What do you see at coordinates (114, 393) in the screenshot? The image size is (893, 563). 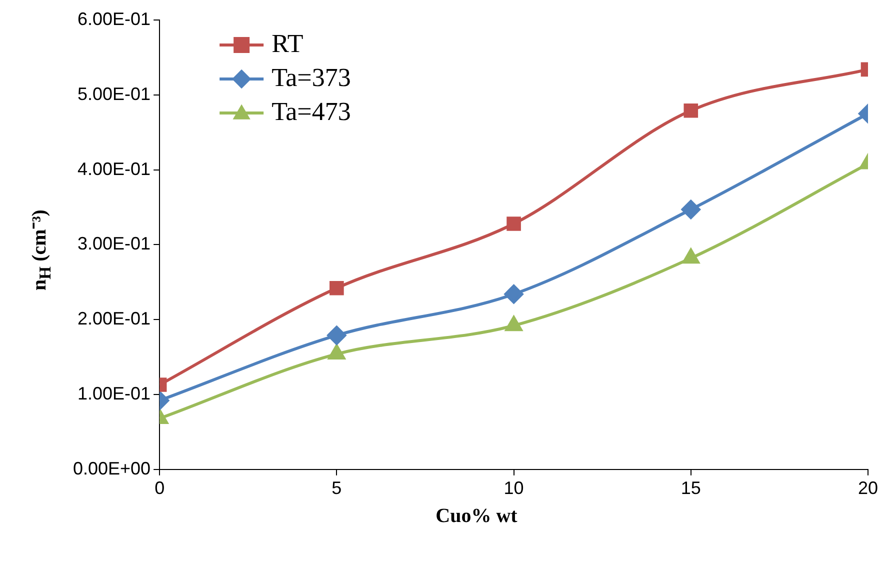 I see `y-tick-label: 1.00E-01` at bounding box center [114, 393].